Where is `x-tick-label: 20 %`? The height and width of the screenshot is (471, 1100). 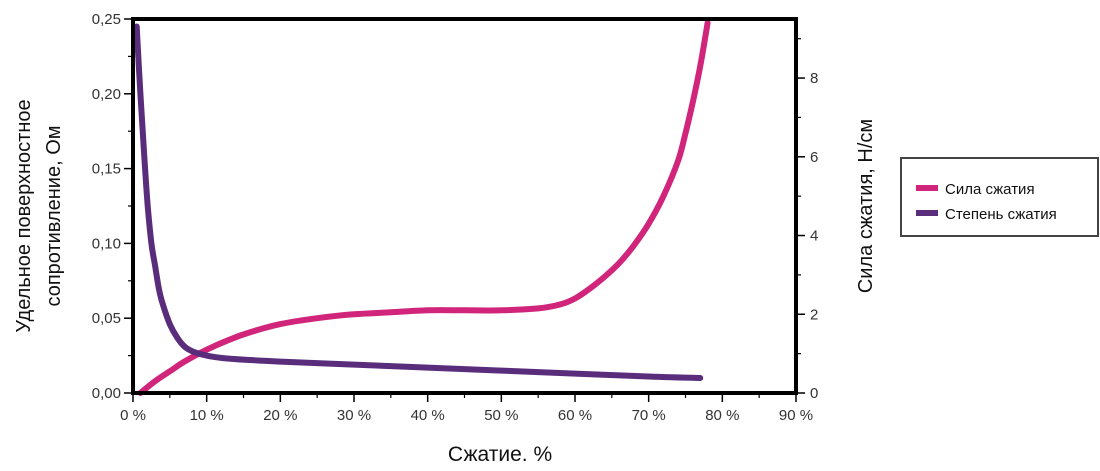 x-tick-label: 20 % is located at coordinates (280, 415).